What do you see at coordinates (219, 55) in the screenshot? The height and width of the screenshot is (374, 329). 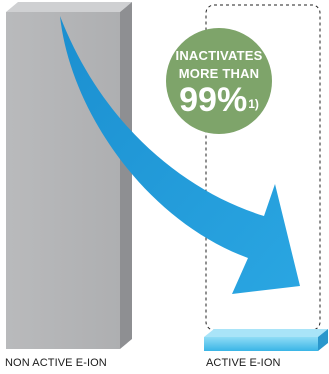 I see `badge-line-1: INACTIVATES` at bounding box center [219, 55].